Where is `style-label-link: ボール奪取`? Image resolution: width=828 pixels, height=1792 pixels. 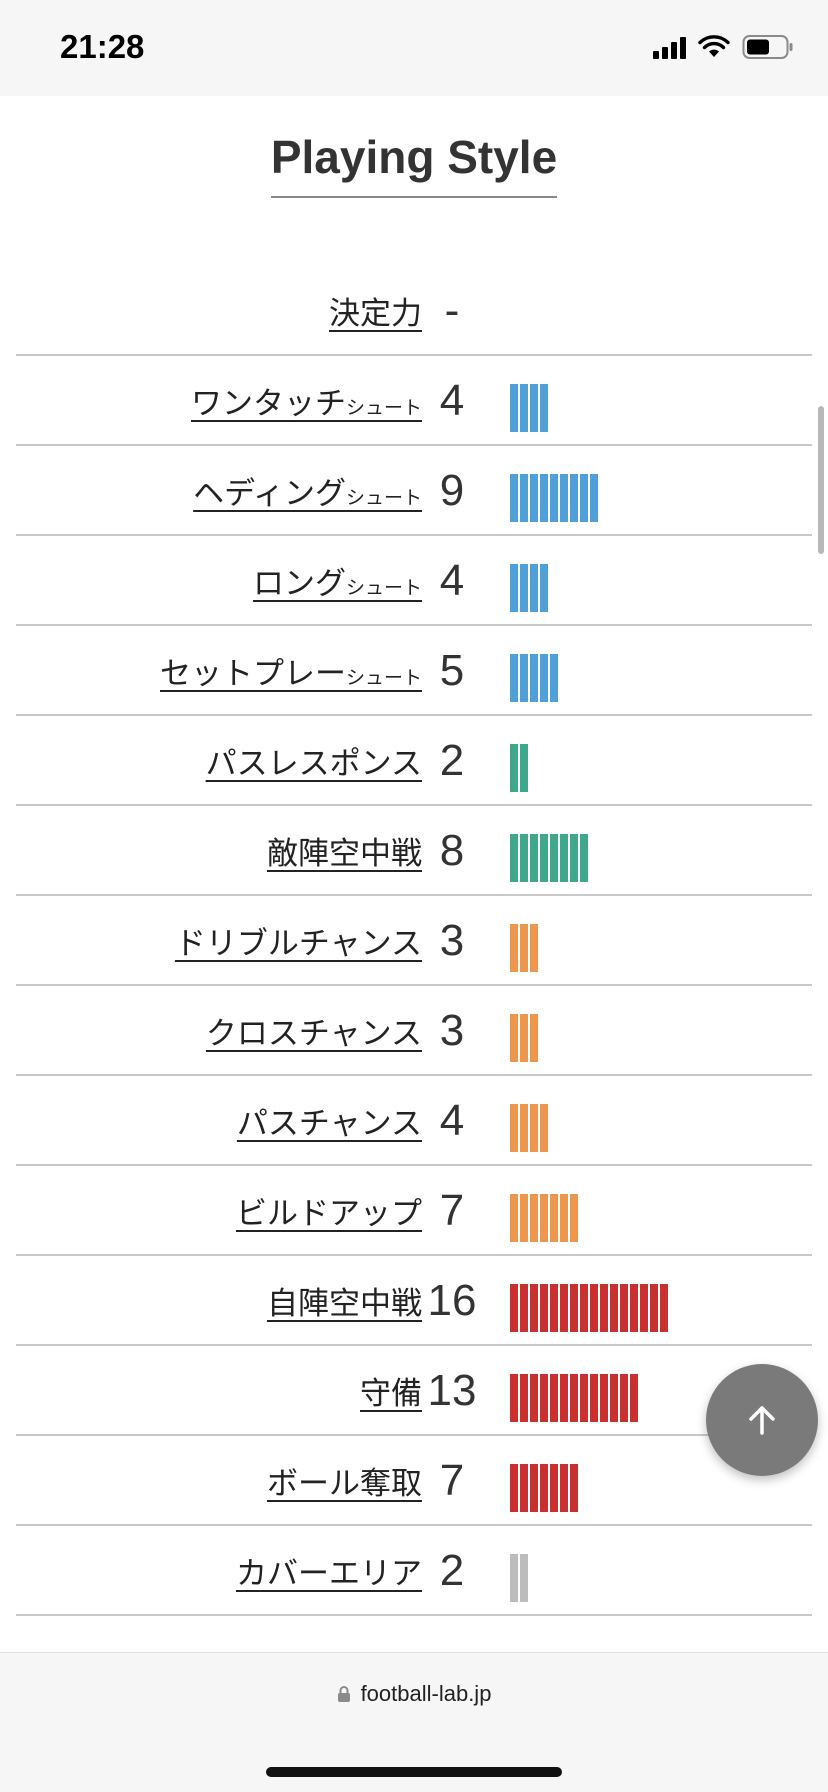 style-label-link: ボール奪取 is located at coordinates (344, 1480).